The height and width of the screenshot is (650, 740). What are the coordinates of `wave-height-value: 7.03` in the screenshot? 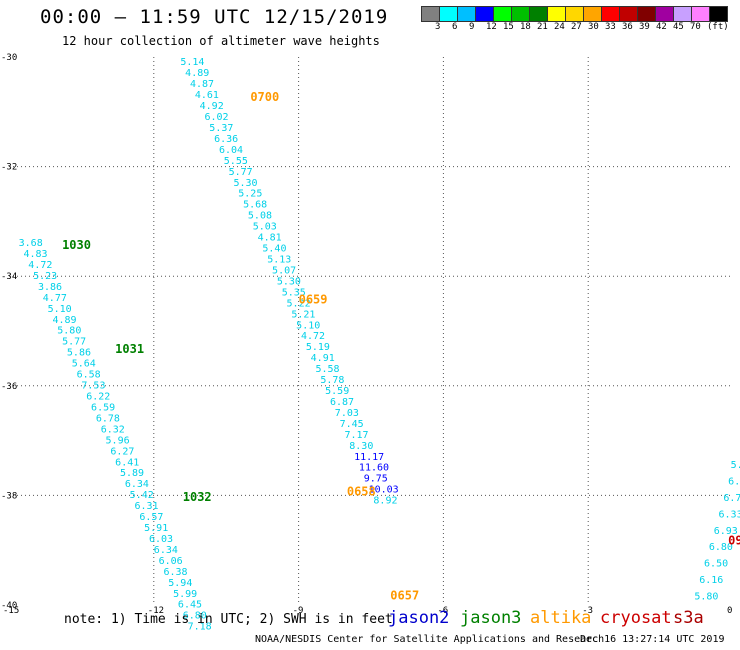 It's located at (347, 413).